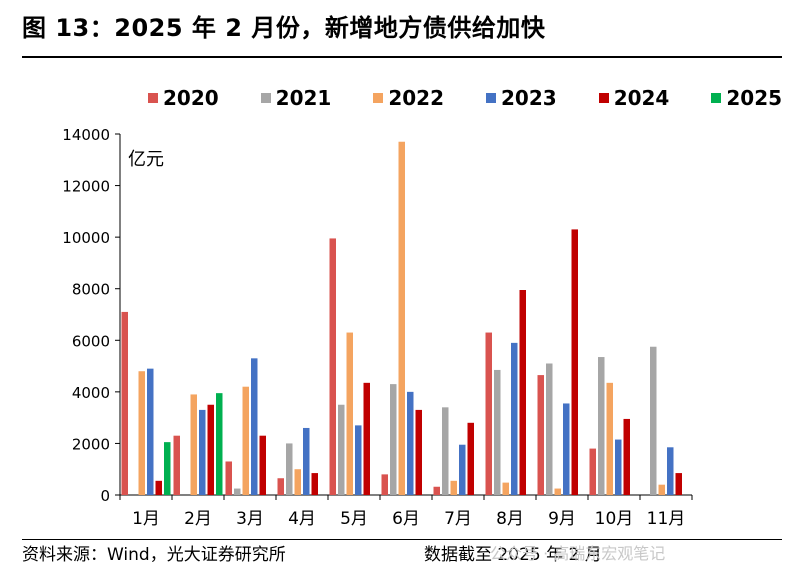 This screenshot has width=796, height=579. Describe the element at coordinates (262, 465) in the screenshot. I see `bar-2024-3月` at that location.